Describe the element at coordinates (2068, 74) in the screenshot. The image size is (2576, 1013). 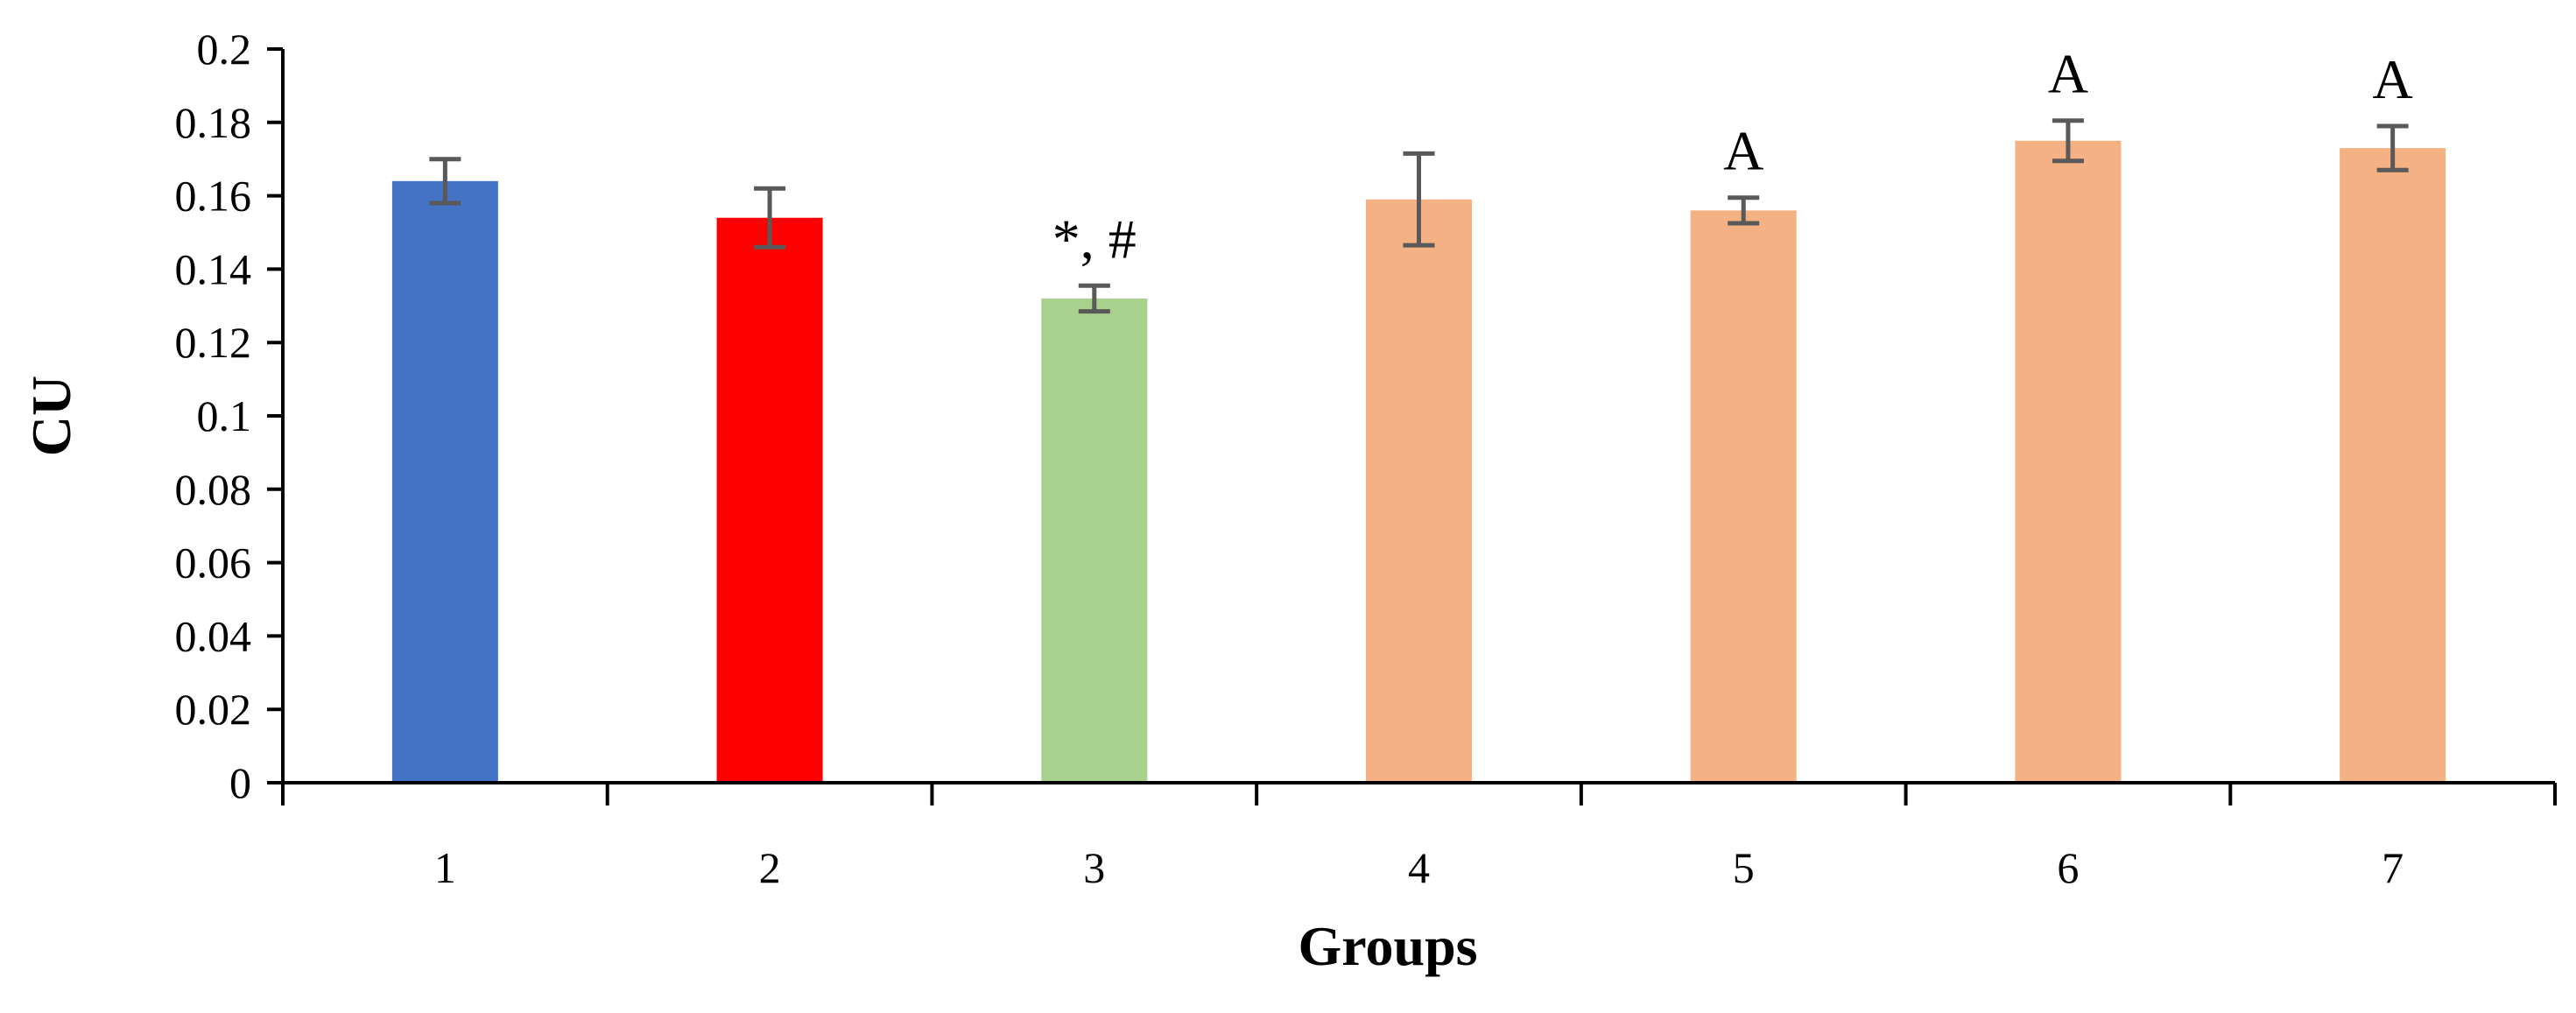
I see `annotation-group-6: A` at that location.